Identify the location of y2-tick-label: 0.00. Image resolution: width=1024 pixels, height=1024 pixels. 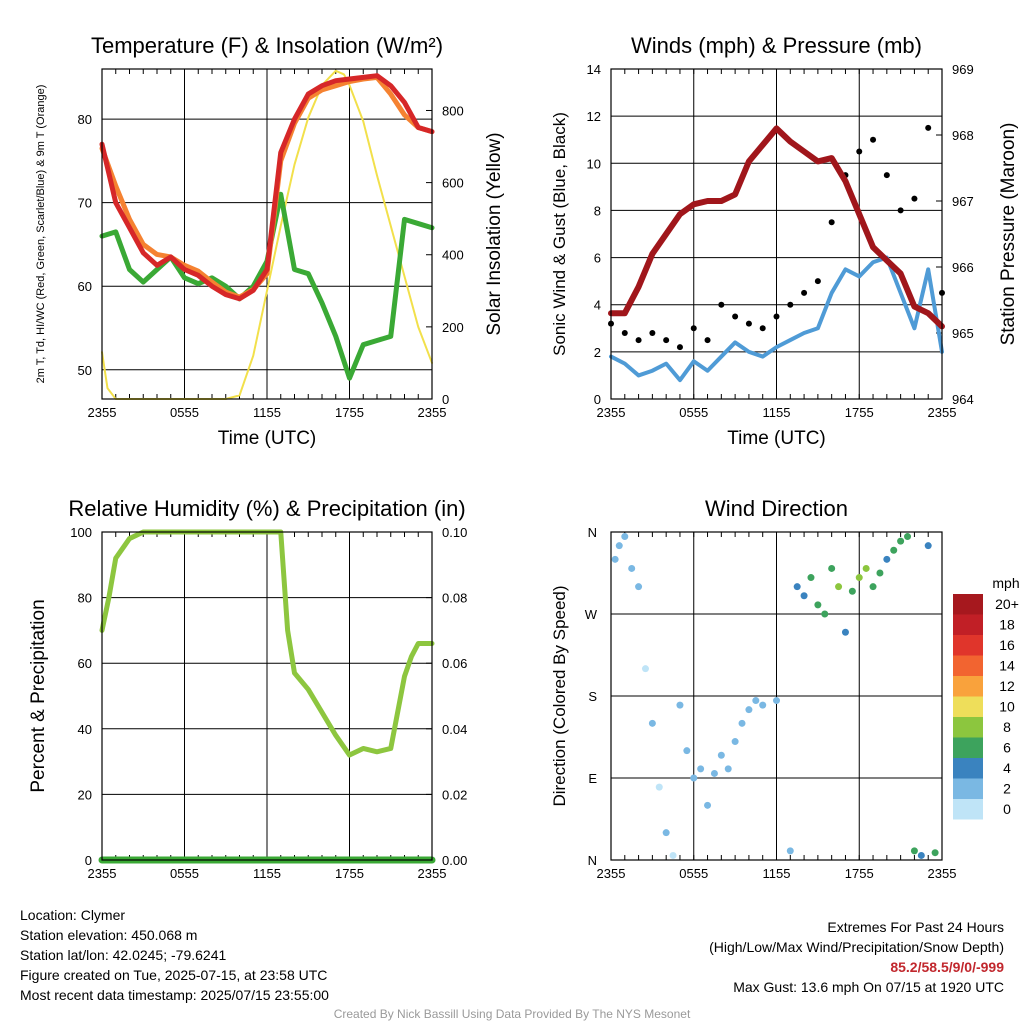
(454, 860).